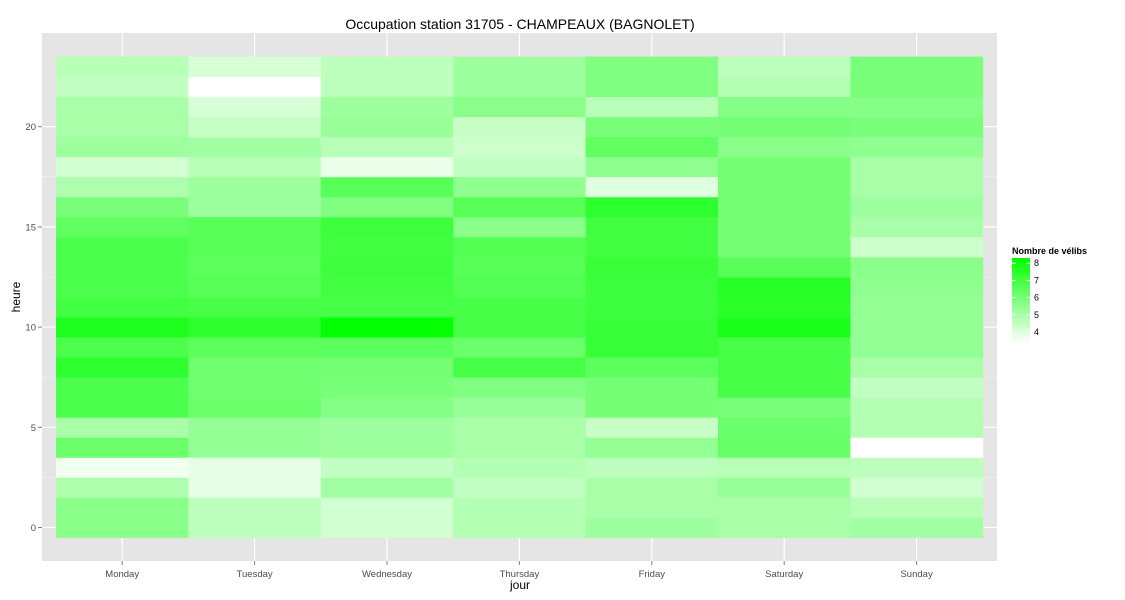 This screenshot has width=1125, height=600. I want to click on y-axis: 0 5 10 15 20, so click(33, 328).